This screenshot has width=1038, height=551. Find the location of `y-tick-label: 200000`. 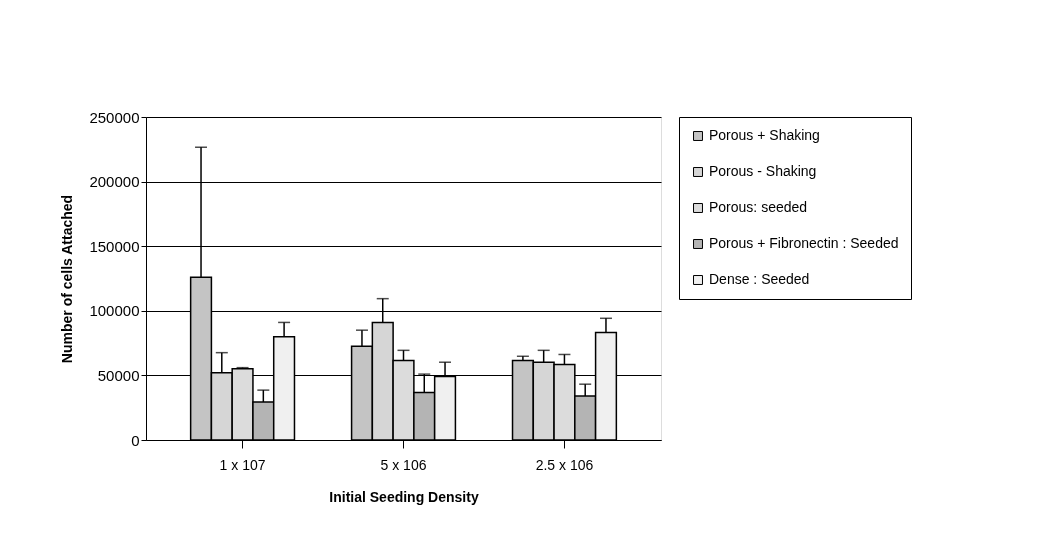

y-tick-label: 200000 is located at coordinates (114, 182).